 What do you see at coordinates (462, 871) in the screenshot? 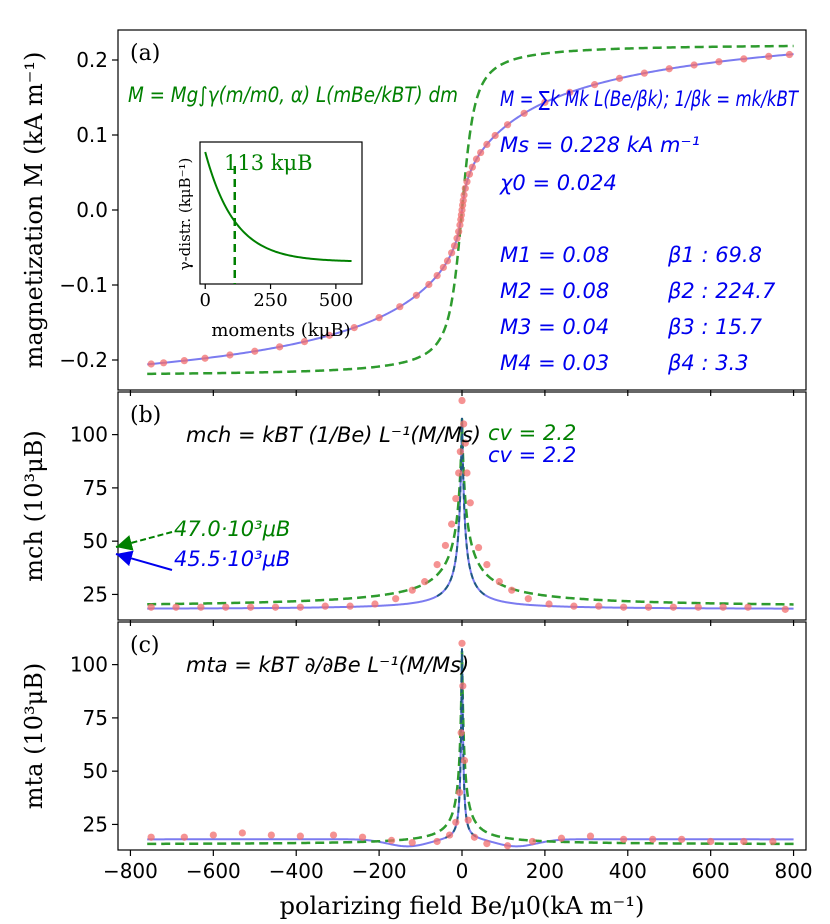
I see `x-tick-label: 0` at bounding box center [462, 871].